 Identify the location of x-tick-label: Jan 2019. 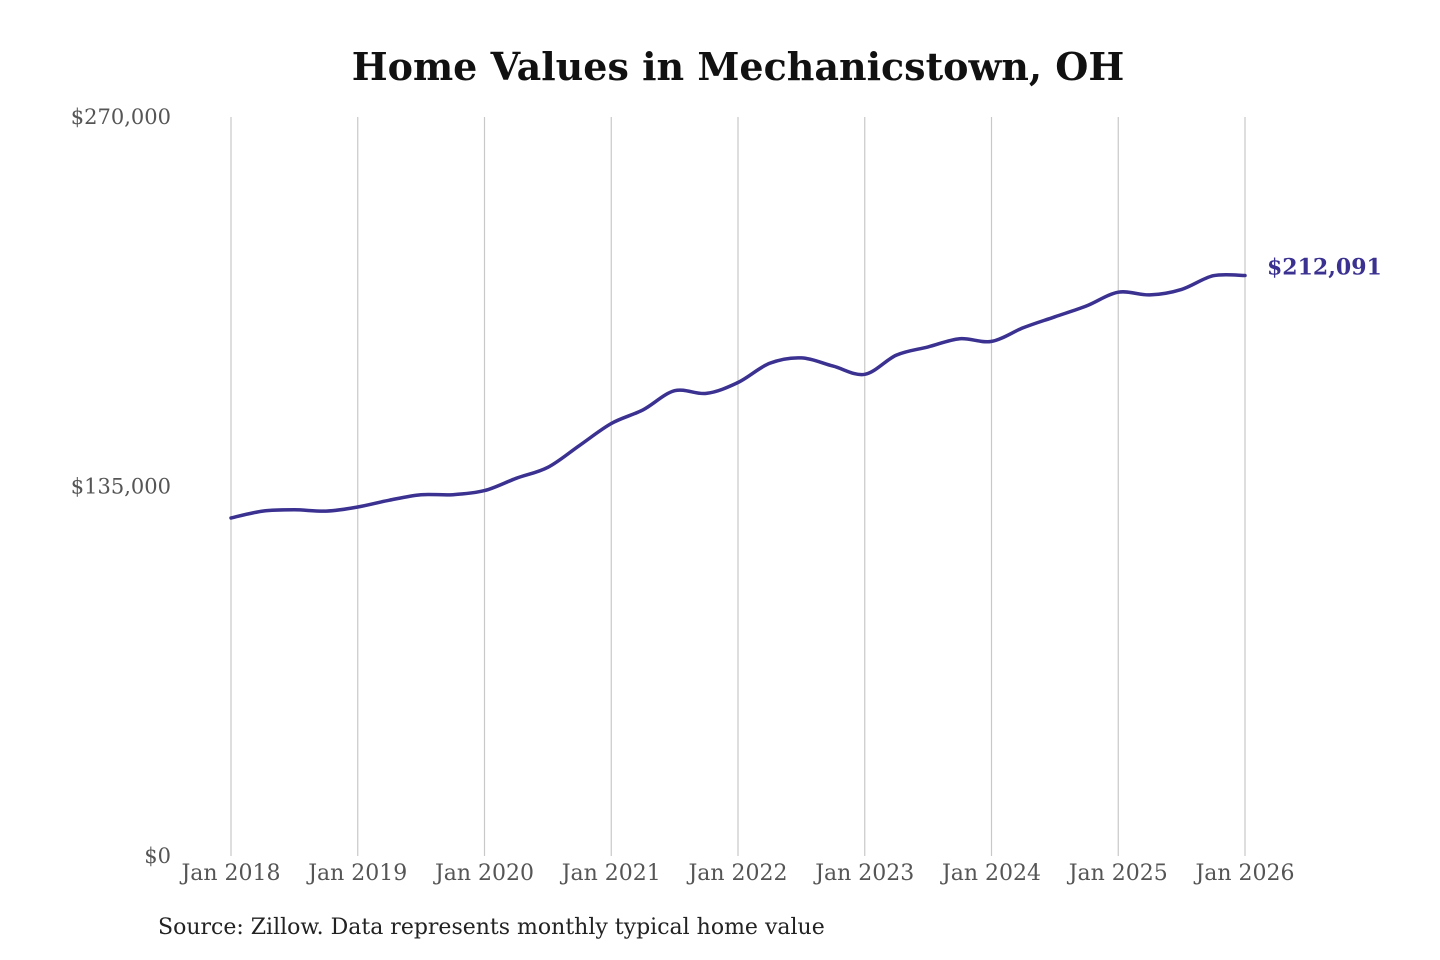
(356, 873).